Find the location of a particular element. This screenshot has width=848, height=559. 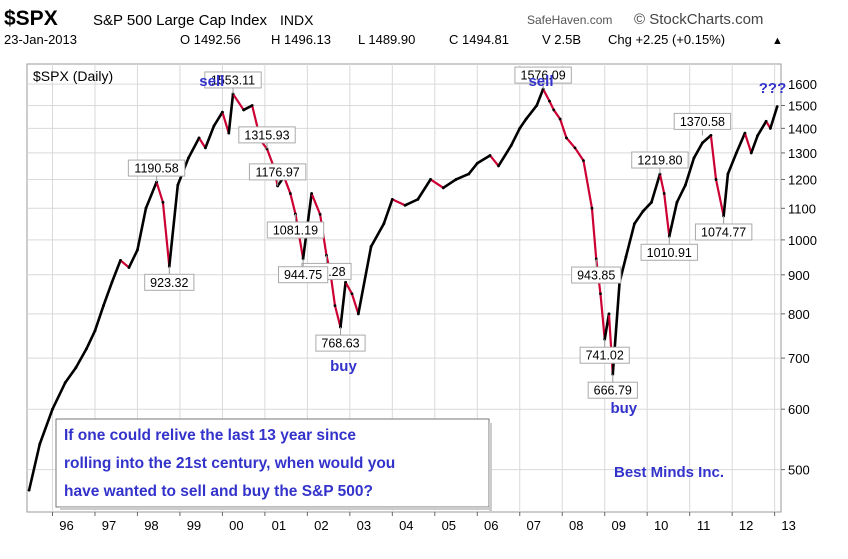

price-annotation-label: 1074.77 is located at coordinates (723, 232).